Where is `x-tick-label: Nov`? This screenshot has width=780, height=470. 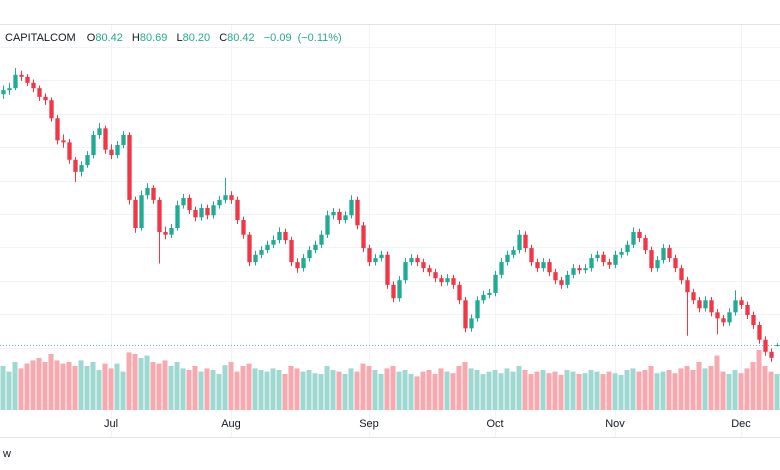 x-tick-label: Nov is located at coordinates (615, 424).